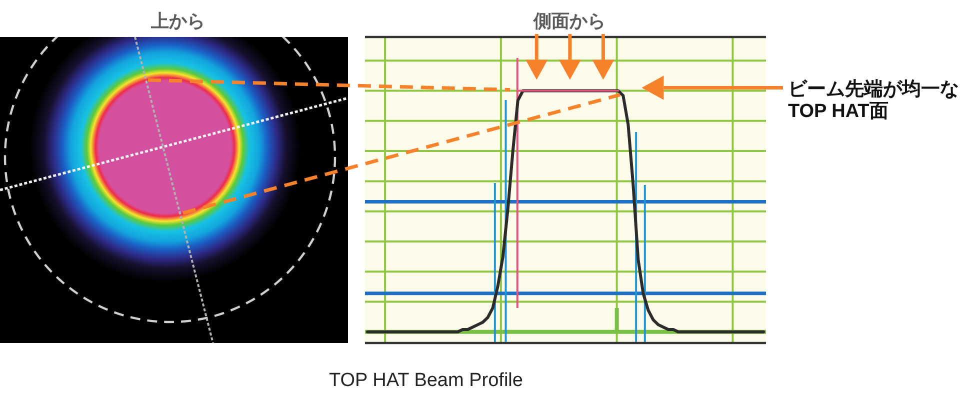 The width and height of the screenshot is (976, 403). What do you see at coordinates (873, 100) in the screenshot?
I see `annotation: ビーム先端が均一な TOP HAT面` at bounding box center [873, 100].